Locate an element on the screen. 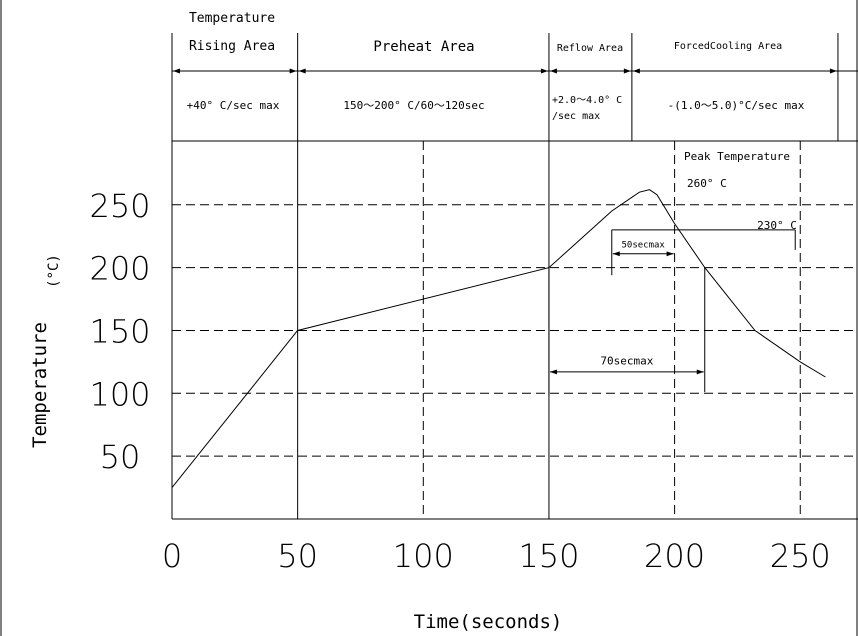  x-tick-label-200: 200 is located at coordinates (674, 556).